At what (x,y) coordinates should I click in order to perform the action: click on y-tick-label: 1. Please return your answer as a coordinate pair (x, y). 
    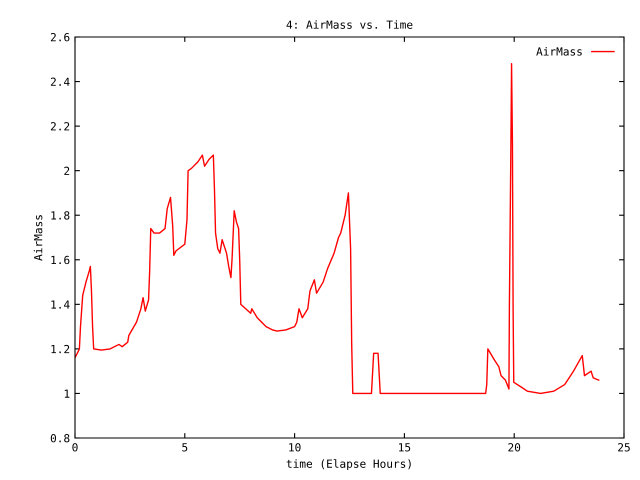
    Looking at the image, I should click on (67, 394).